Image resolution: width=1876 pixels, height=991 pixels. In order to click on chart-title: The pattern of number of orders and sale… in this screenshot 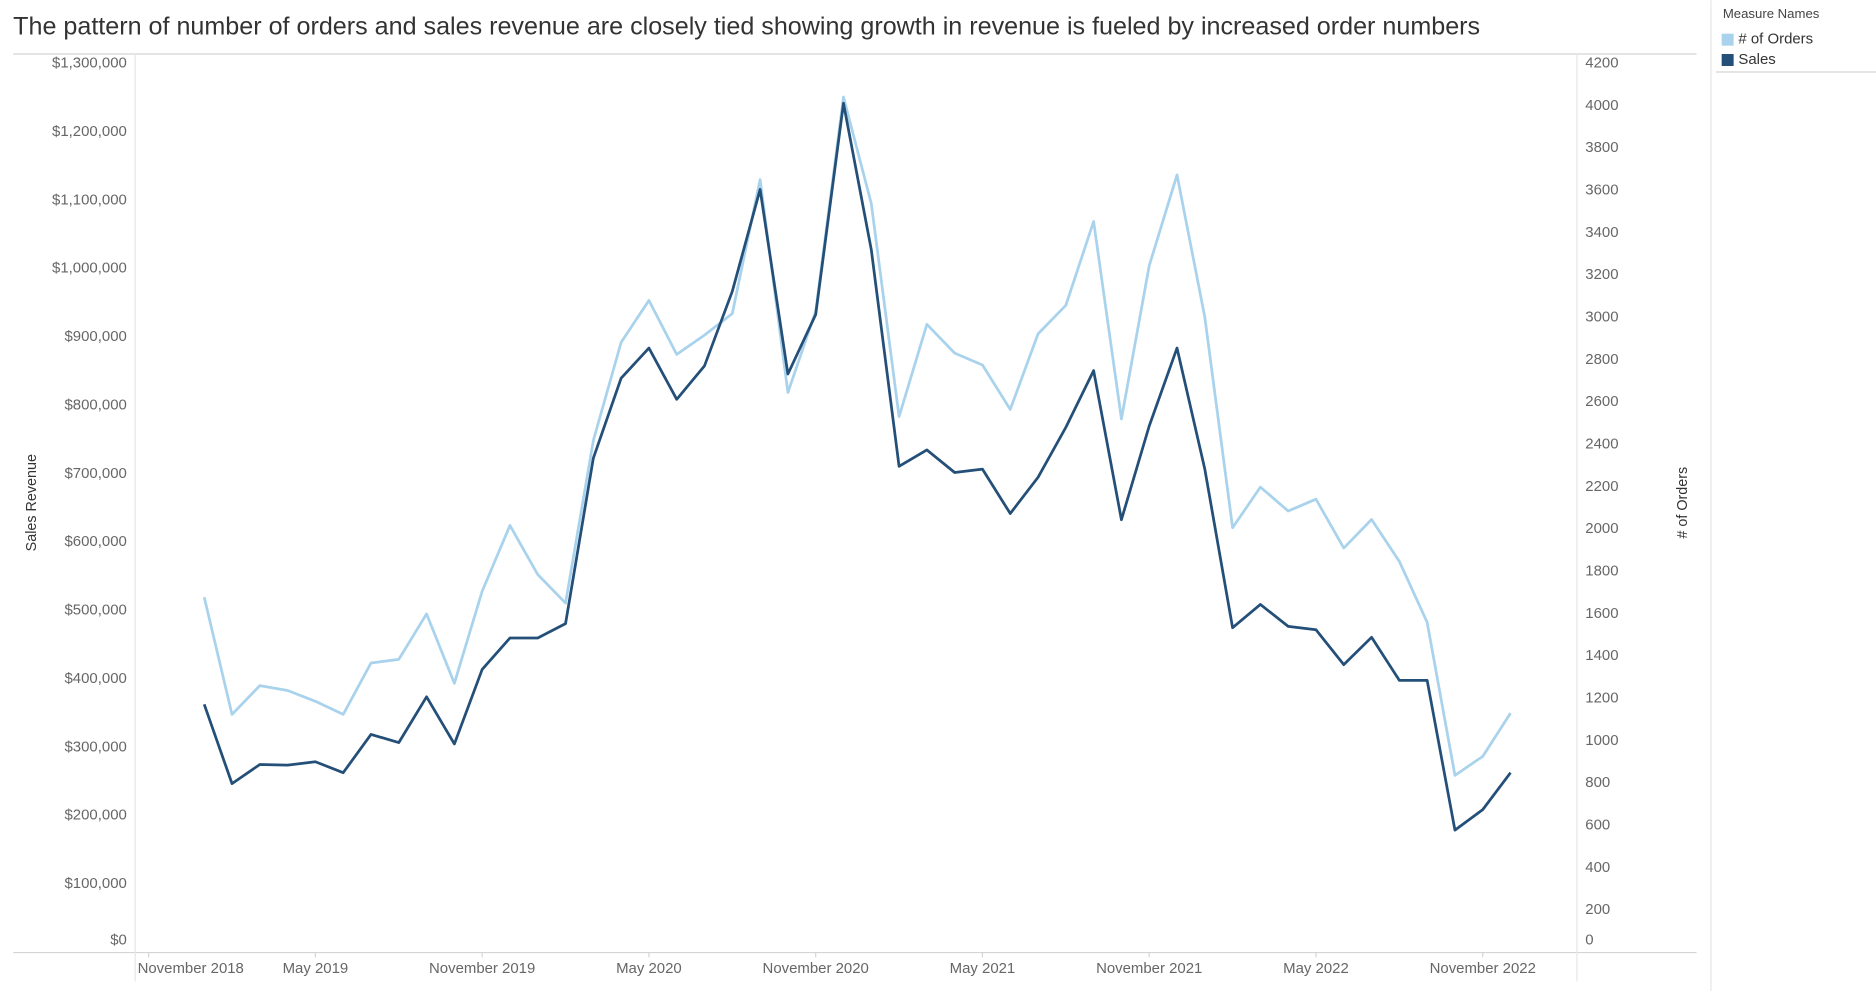, I will do `click(746, 26)`.